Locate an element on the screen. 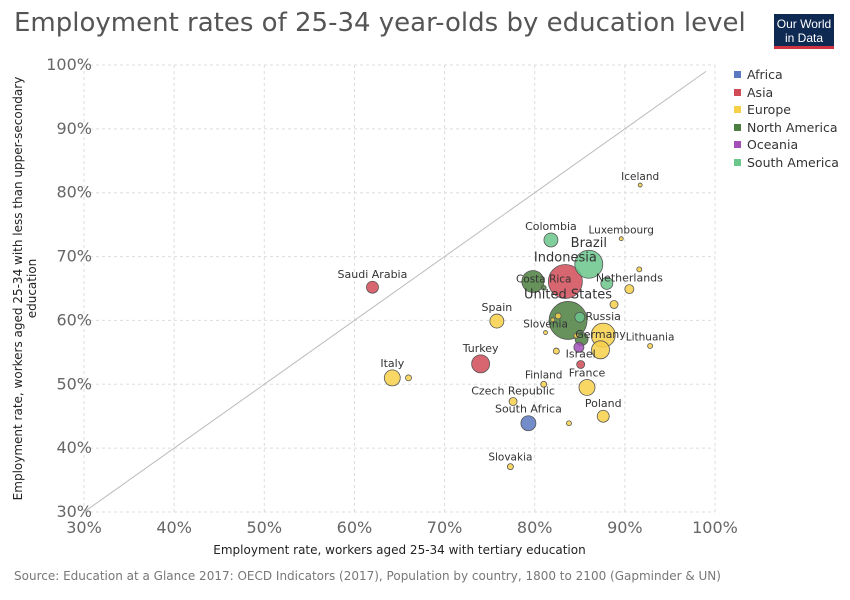 The width and height of the screenshot is (850, 600). x-tick-label: 90% is located at coordinates (625, 527).